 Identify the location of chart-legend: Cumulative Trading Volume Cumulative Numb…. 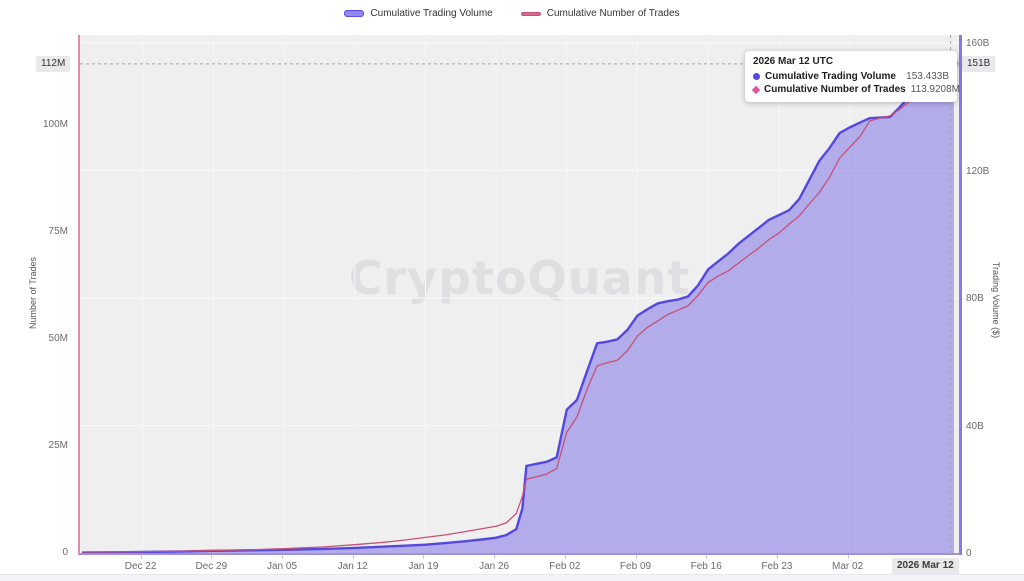
(512, 13).